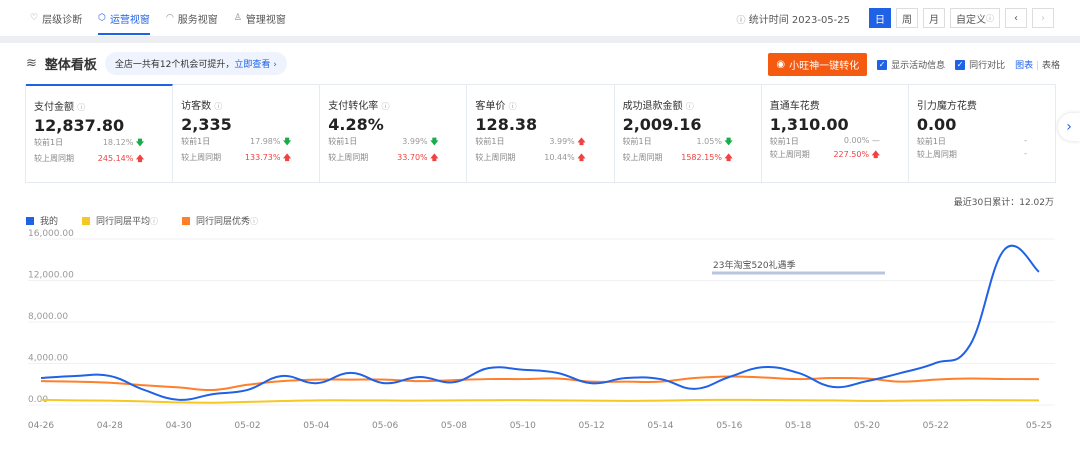  I want to click on period-custom-button: 自定义 ⓘ, so click(975, 18).